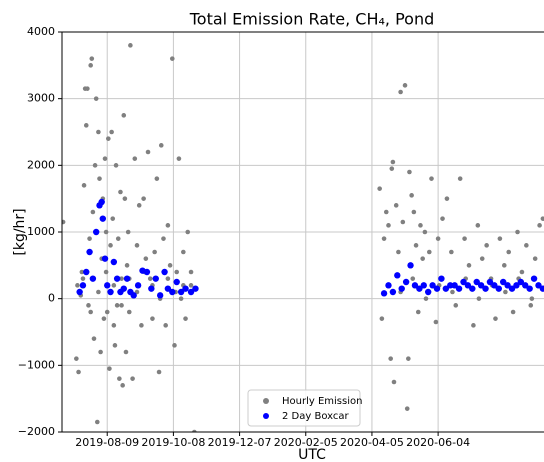  I want to click on legend-label: 2 Day Boxcar, so click(316, 416).